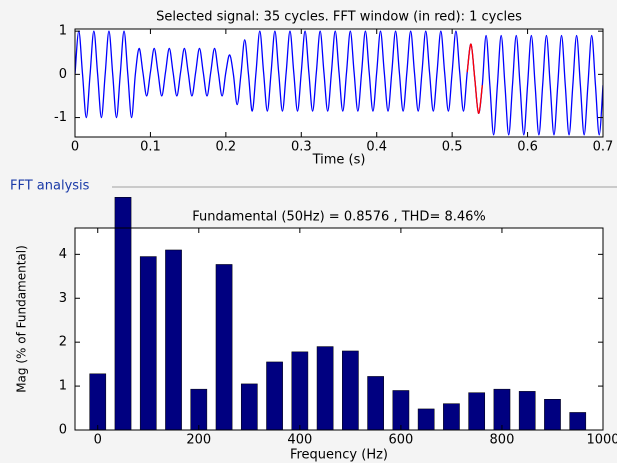 This screenshot has width=617, height=463. What do you see at coordinates (527, 147) in the screenshot?
I see `x-tick-label: 0.6` at bounding box center [527, 147].